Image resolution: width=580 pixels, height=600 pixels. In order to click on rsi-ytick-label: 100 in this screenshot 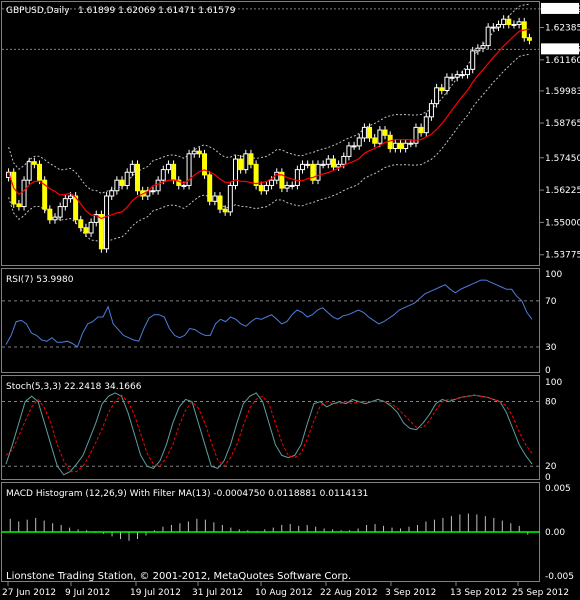, I will do `click(553, 275)`.